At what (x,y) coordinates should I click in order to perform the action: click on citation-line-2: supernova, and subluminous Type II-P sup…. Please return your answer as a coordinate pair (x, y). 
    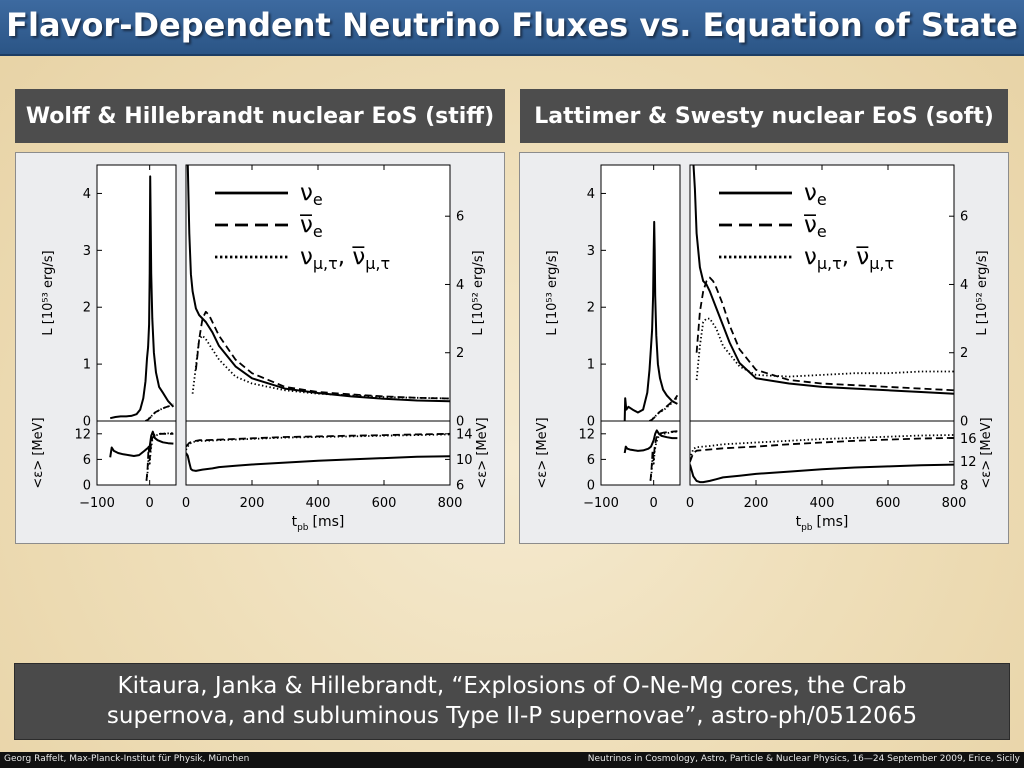
    Looking at the image, I should click on (512, 715).